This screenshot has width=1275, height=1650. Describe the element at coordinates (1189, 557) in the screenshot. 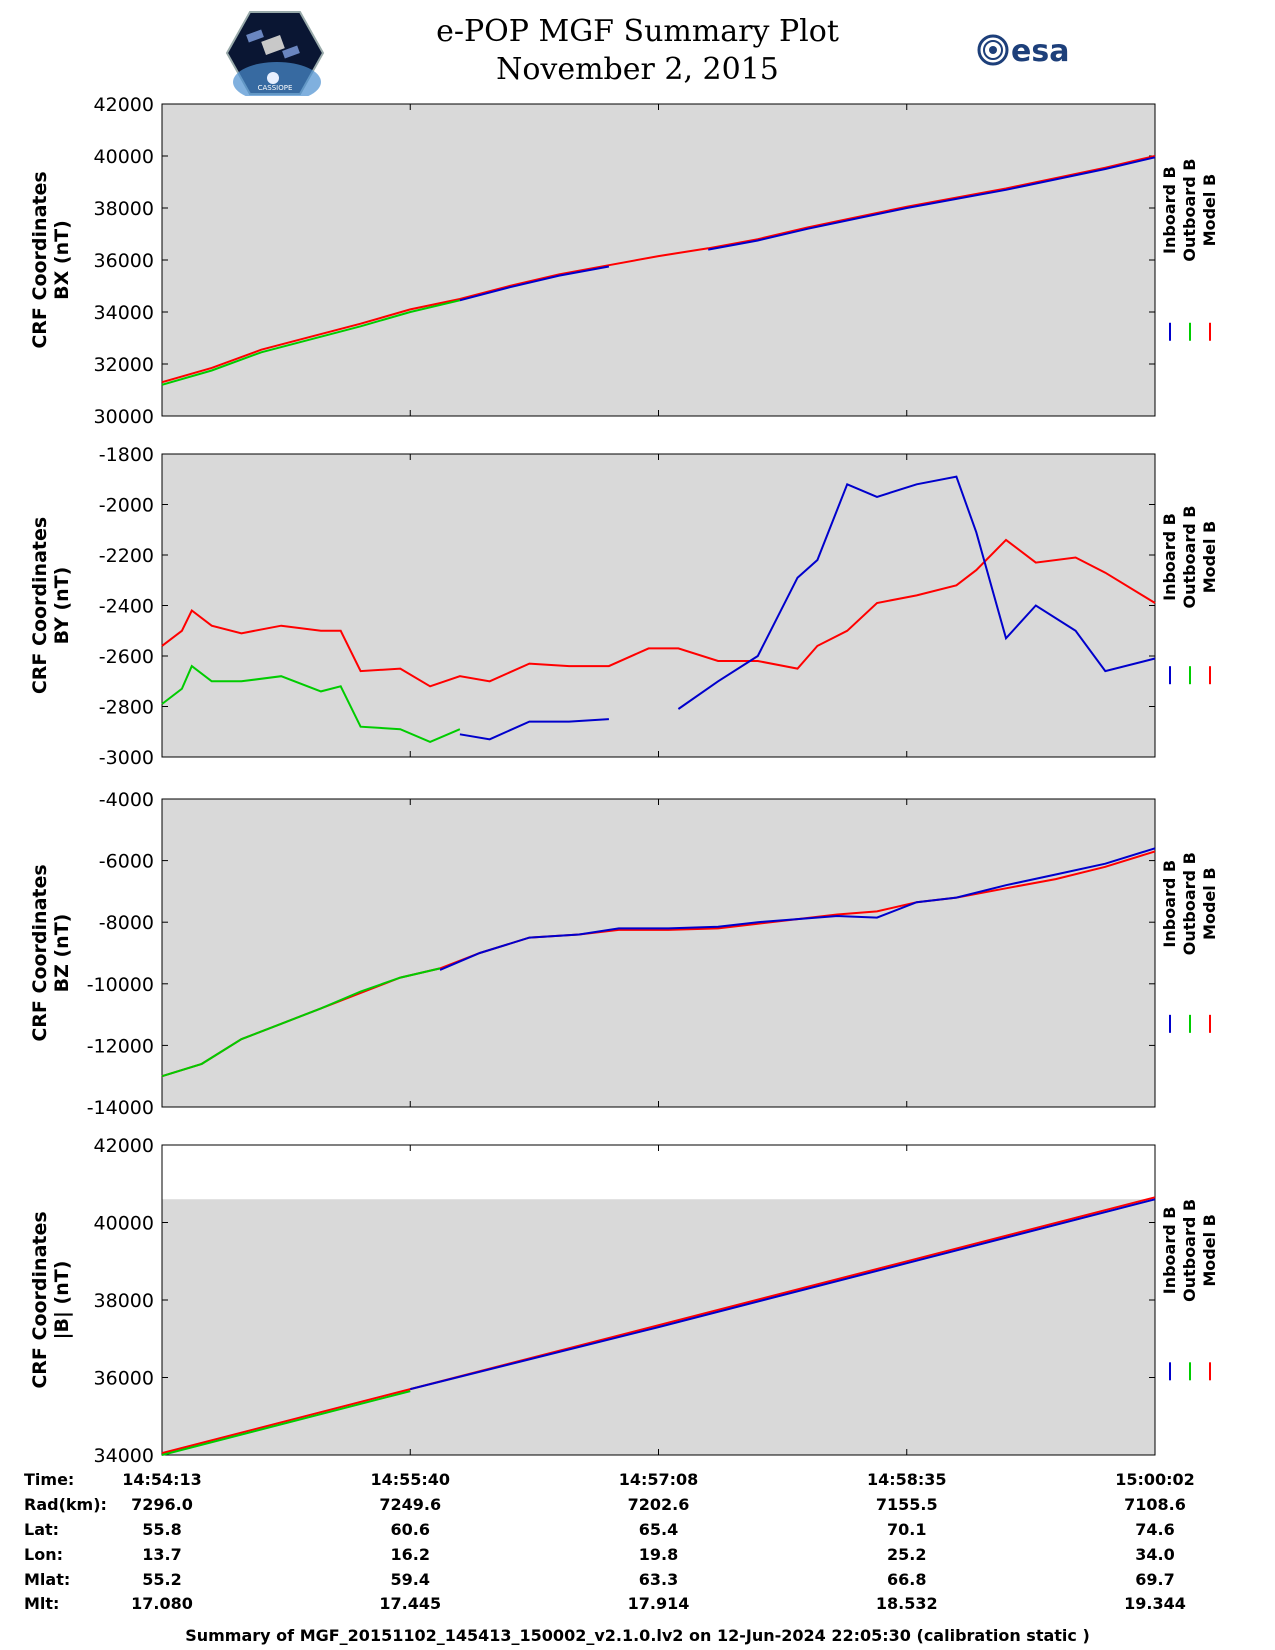

I see `panel-1-legend-label: Outboard B` at that location.